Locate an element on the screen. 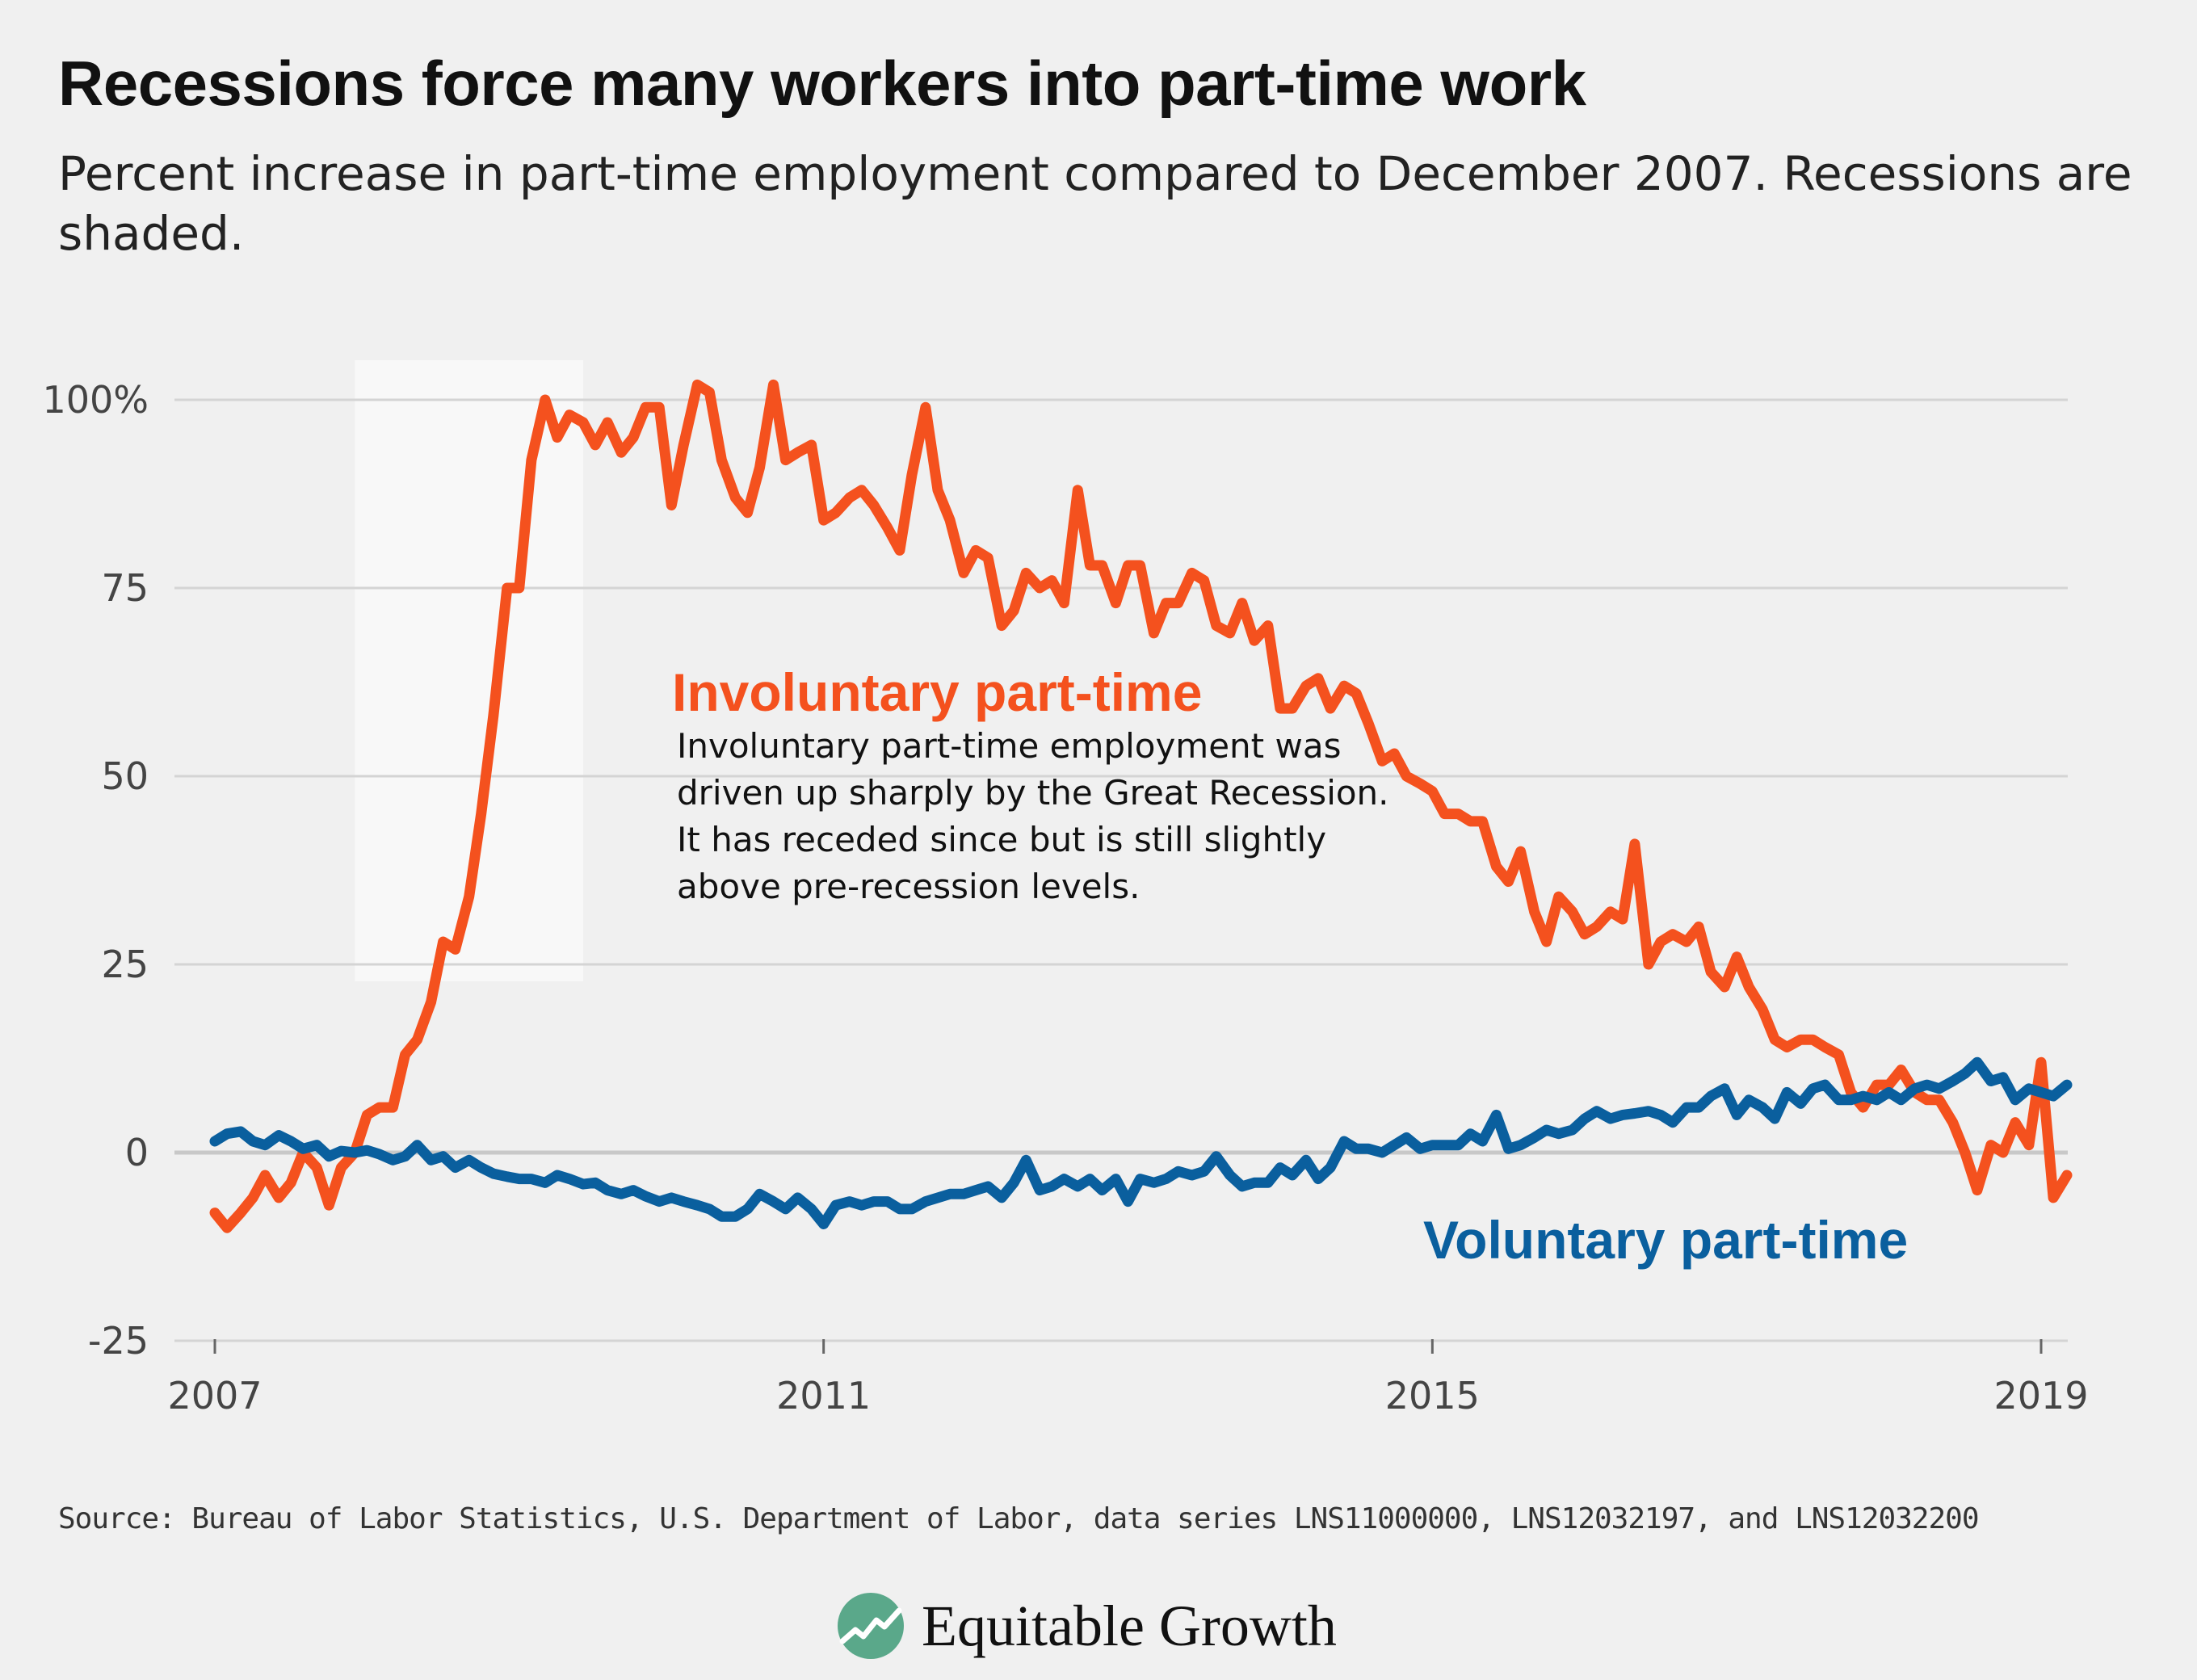 The width and height of the screenshot is (2197, 1680). x-tick-label: 2011 is located at coordinates (823, 1396).